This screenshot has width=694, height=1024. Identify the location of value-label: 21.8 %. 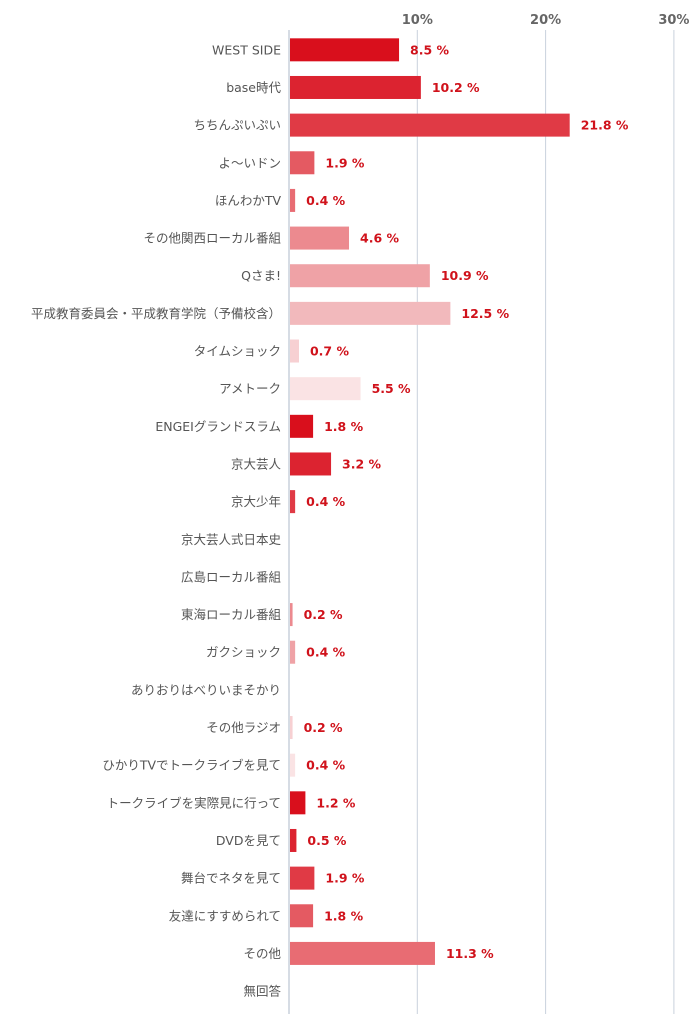
(605, 125).